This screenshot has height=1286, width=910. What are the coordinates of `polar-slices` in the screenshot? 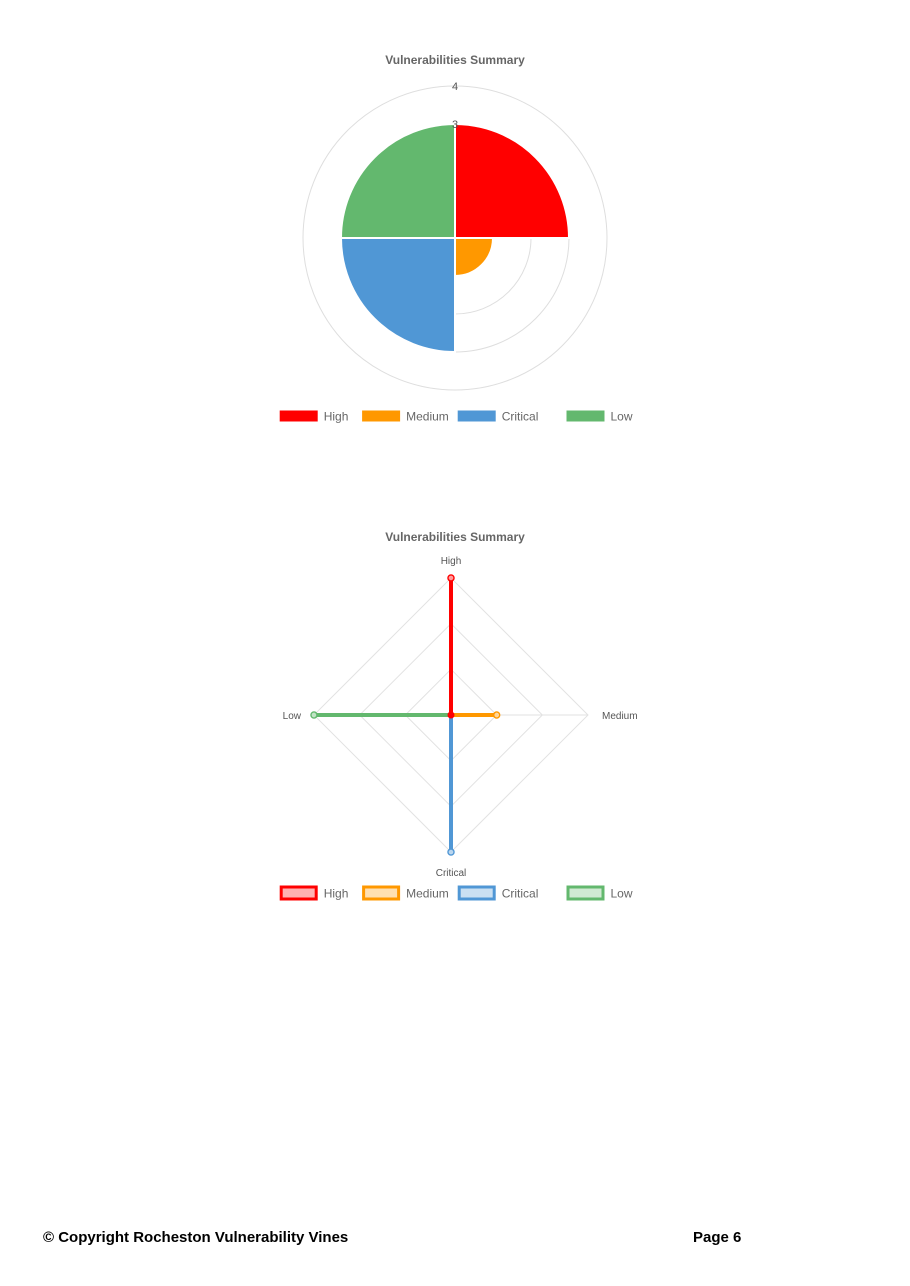 It's located at (455, 238).